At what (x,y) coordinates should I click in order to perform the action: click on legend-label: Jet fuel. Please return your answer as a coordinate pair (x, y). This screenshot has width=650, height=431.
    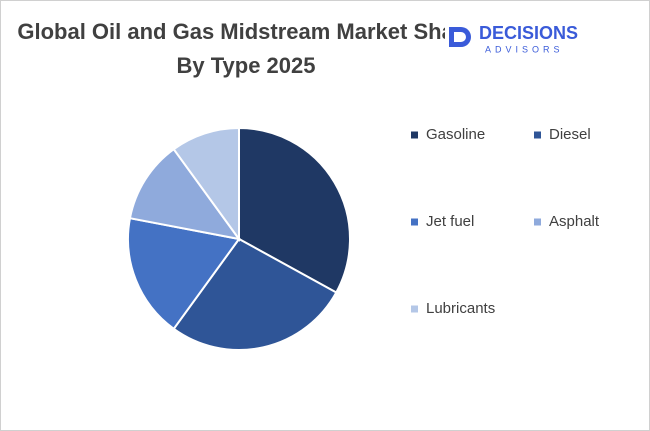
    Looking at the image, I should click on (450, 221).